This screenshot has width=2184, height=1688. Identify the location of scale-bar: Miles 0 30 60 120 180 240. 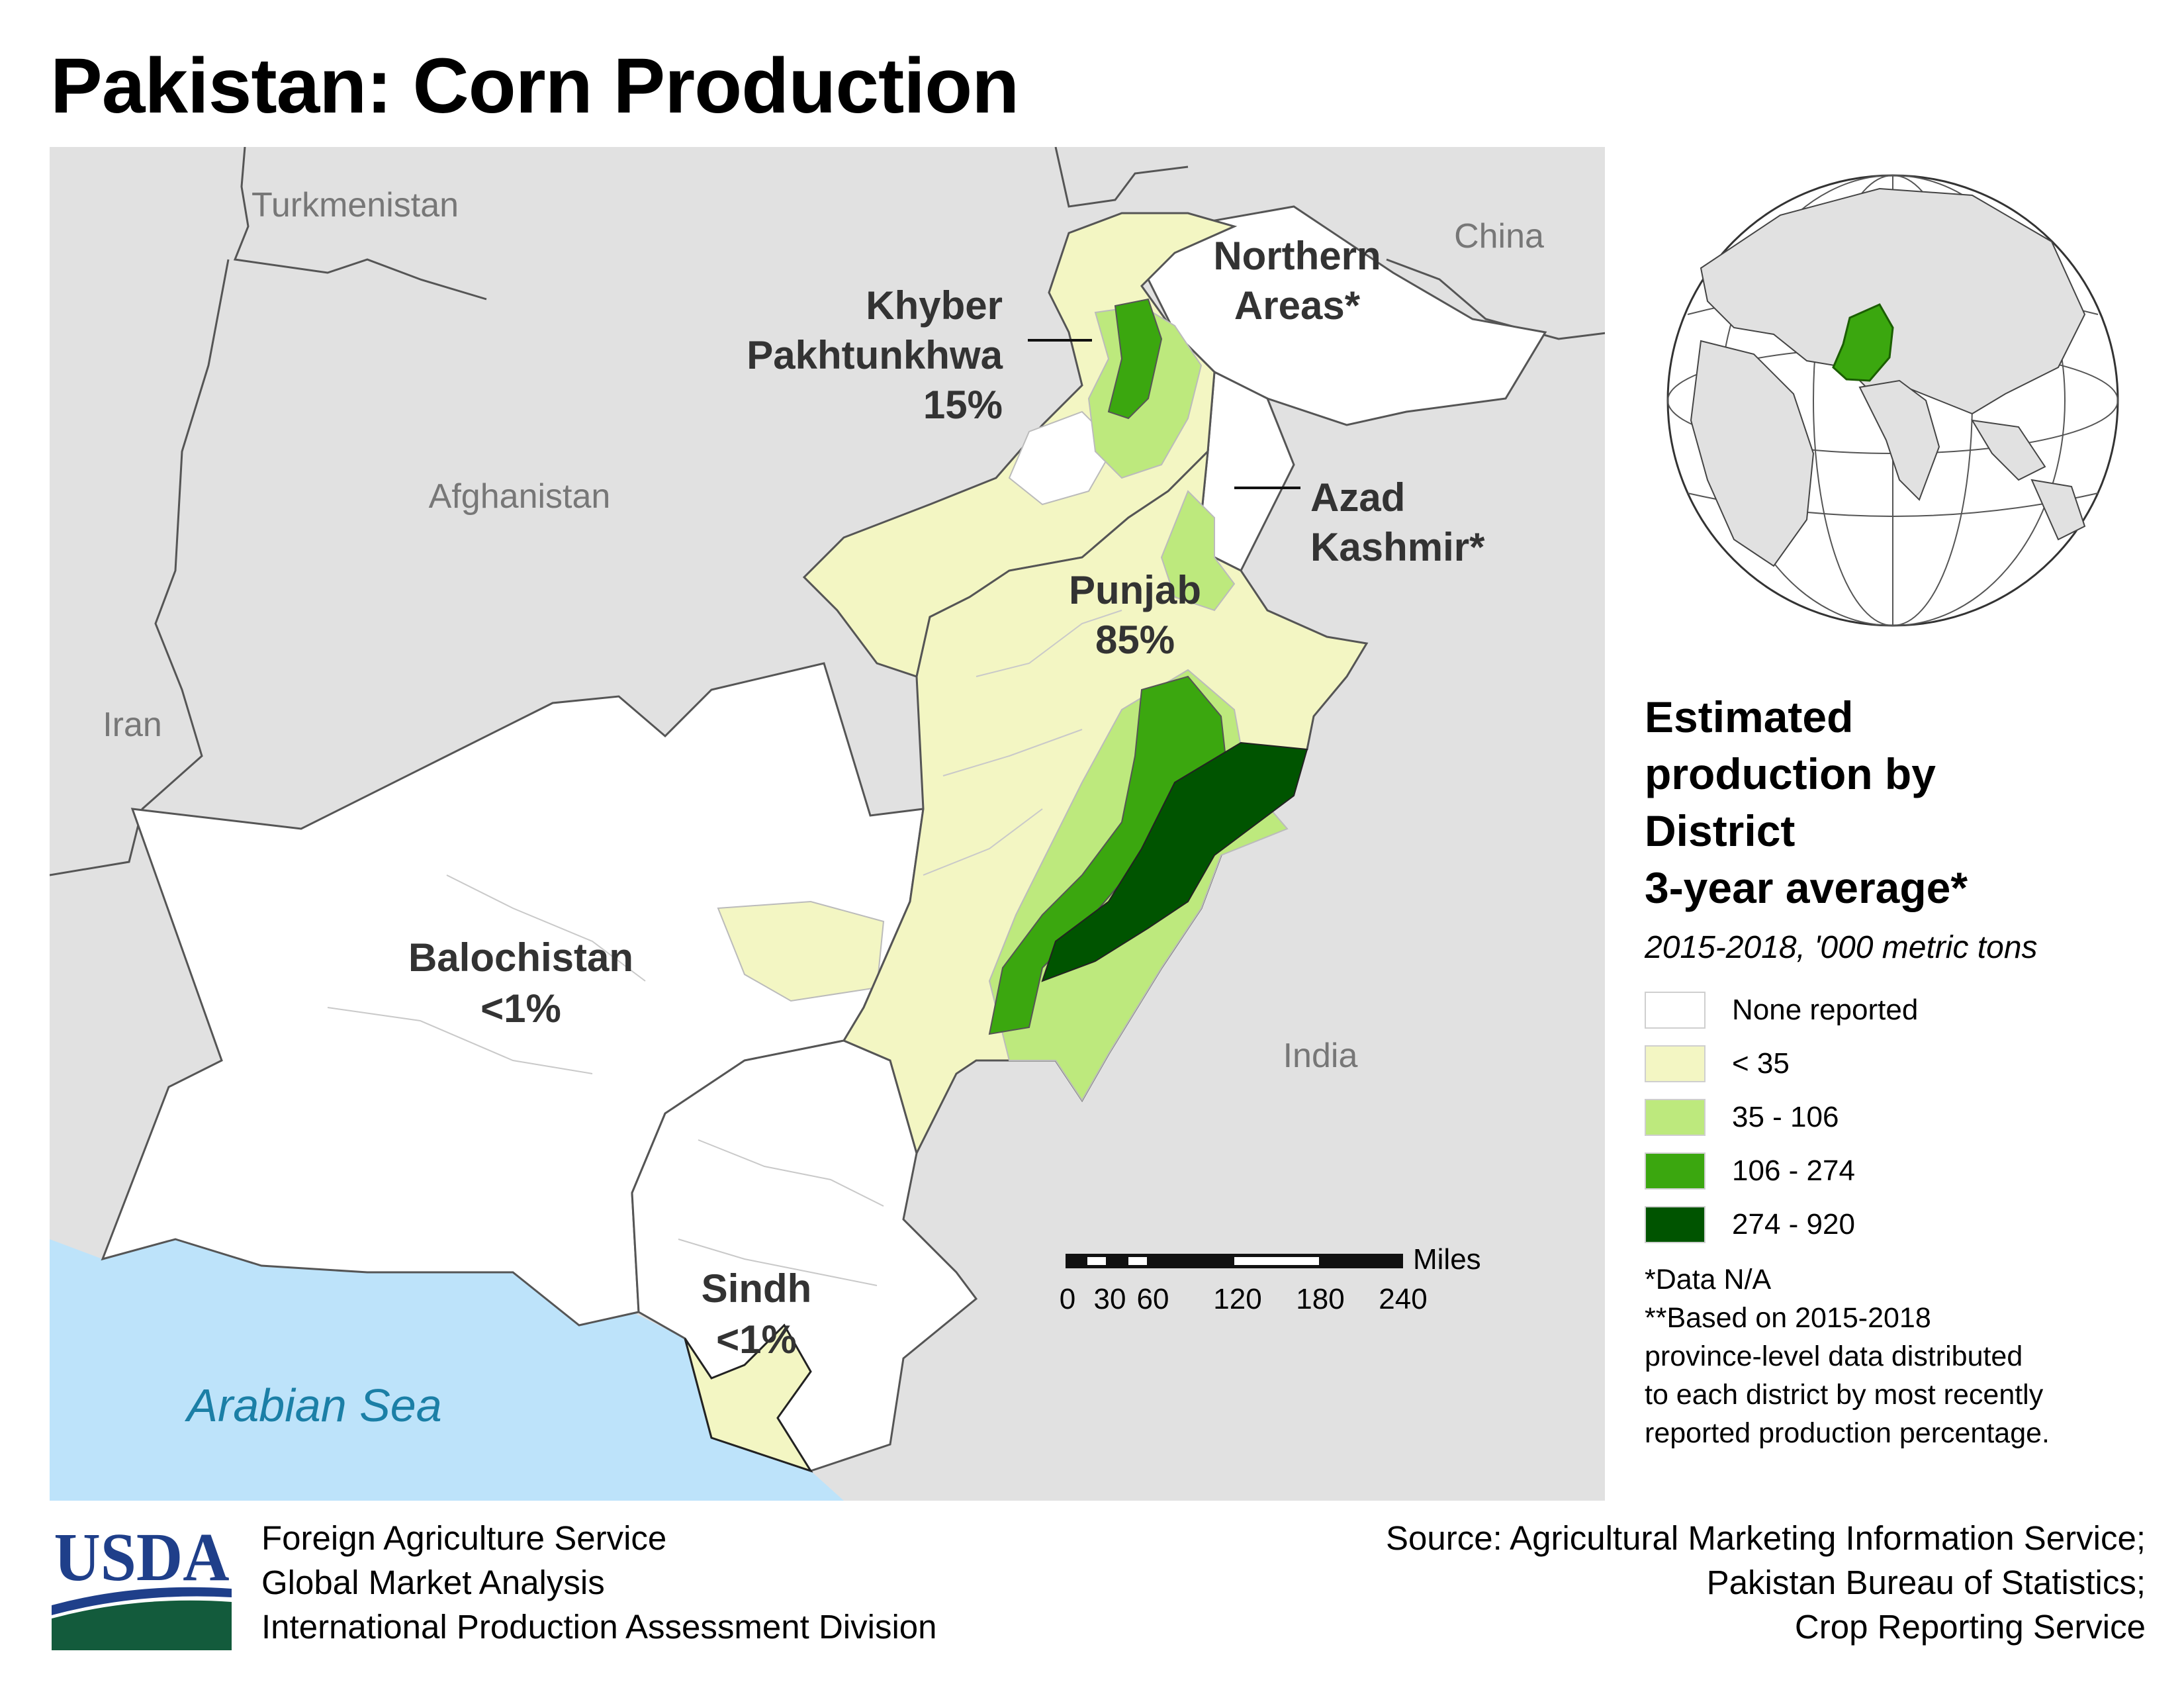
(1270, 1279).